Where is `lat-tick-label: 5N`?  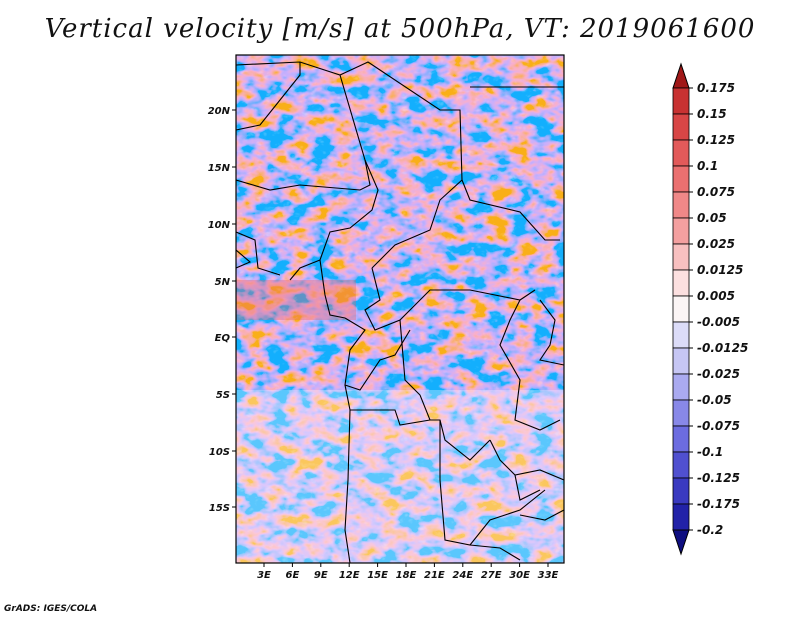 lat-tick-label: 5N is located at coordinates (223, 282).